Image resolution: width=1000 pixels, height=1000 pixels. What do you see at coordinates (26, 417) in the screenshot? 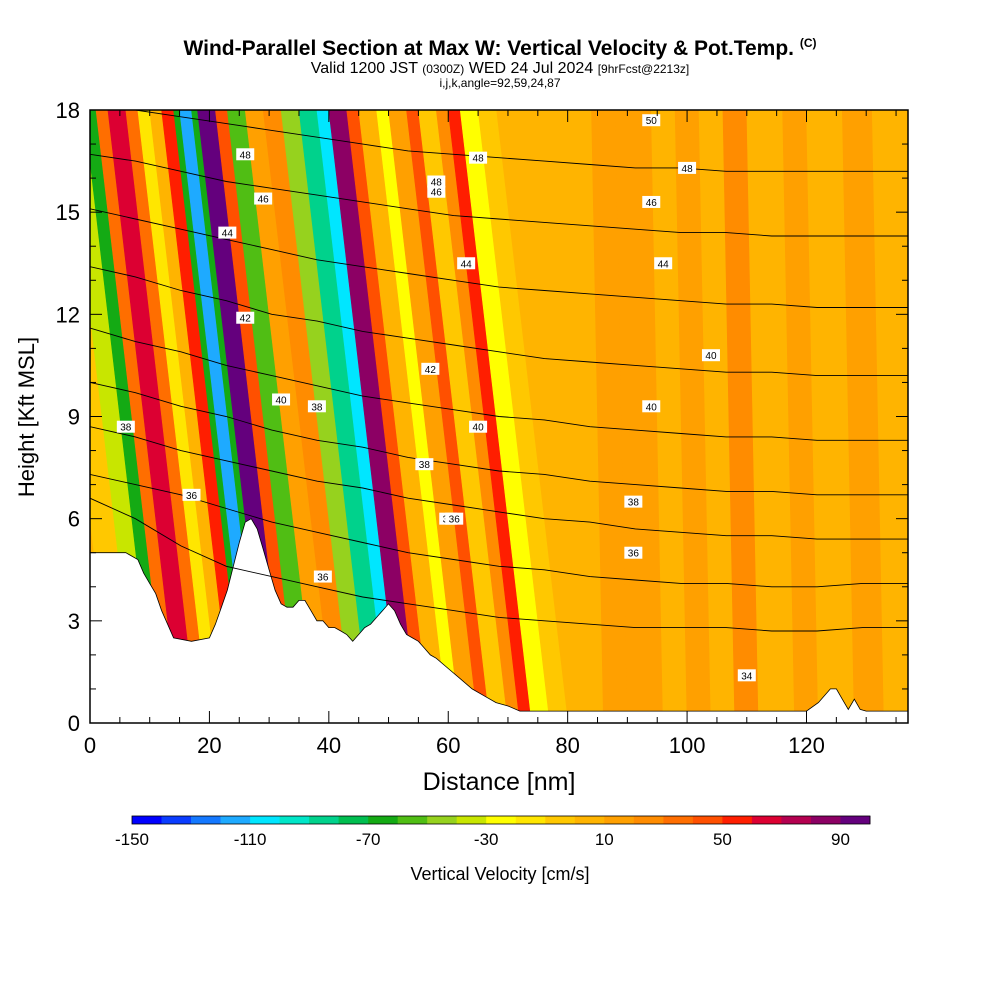
I see `y-axis-label: Height [Kft MSL]` at bounding box center [26, 417].